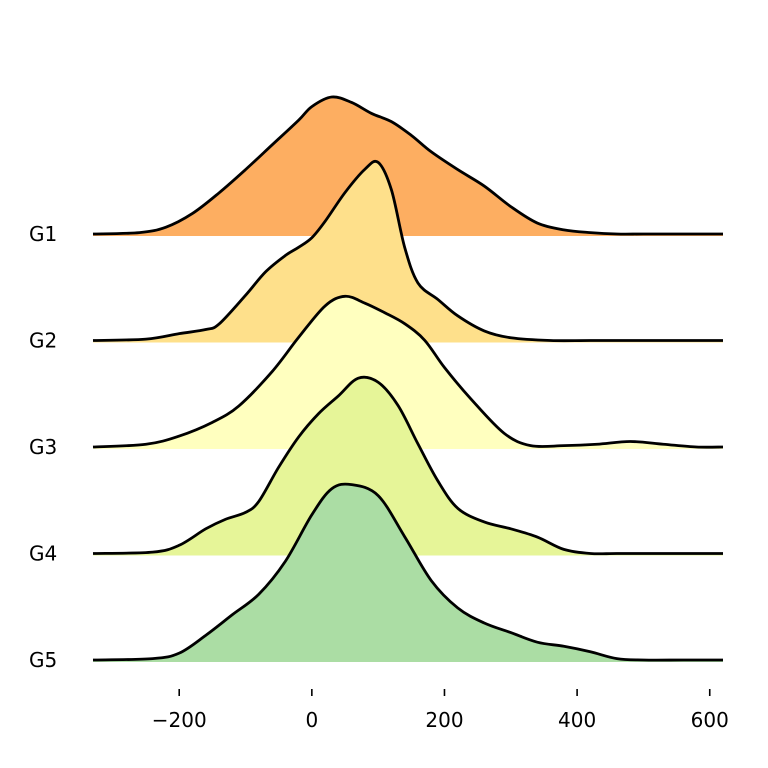 The image size is (768, 768). I want to click on x-axis: −200 0 200 400 600, so click(440, 710).